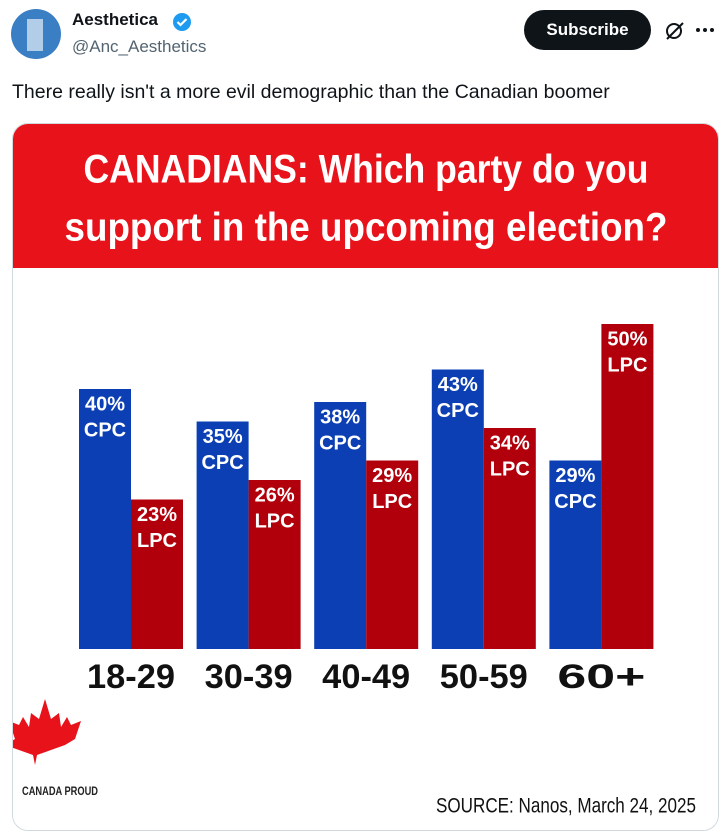 Image resolution: width=722 pixels, height=838 pixels. I want to click on grok-icon, so click(675, 31).